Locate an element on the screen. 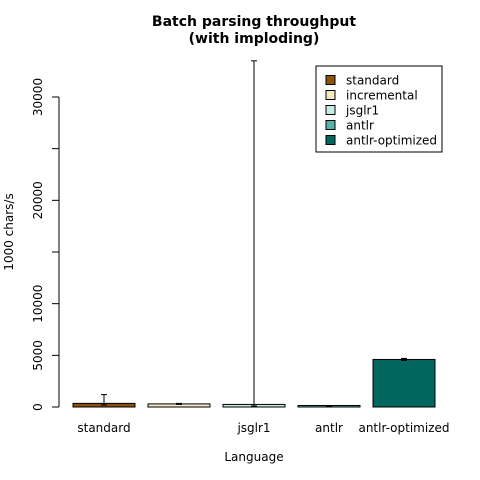 The height and width of the screenshot is (480, 480). chart-subtitle: (with imploding) is located at coordinates (254, 39).